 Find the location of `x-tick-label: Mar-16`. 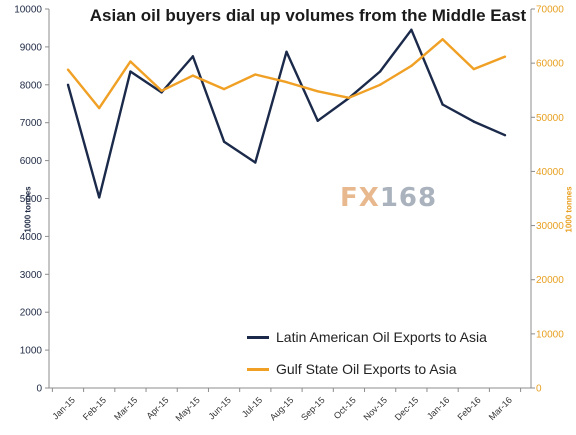

x-tick-label: Mar-16 is located at coordinates (500, 408).